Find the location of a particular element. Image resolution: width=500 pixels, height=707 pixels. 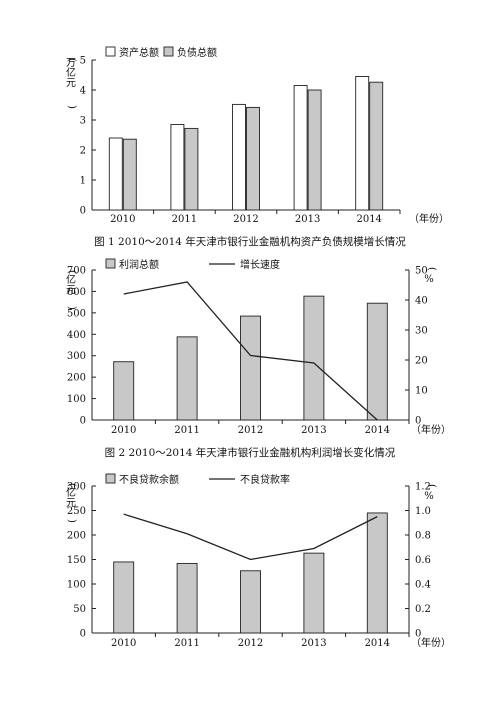

bar-2-2013 is located at coordinates (314, 150).